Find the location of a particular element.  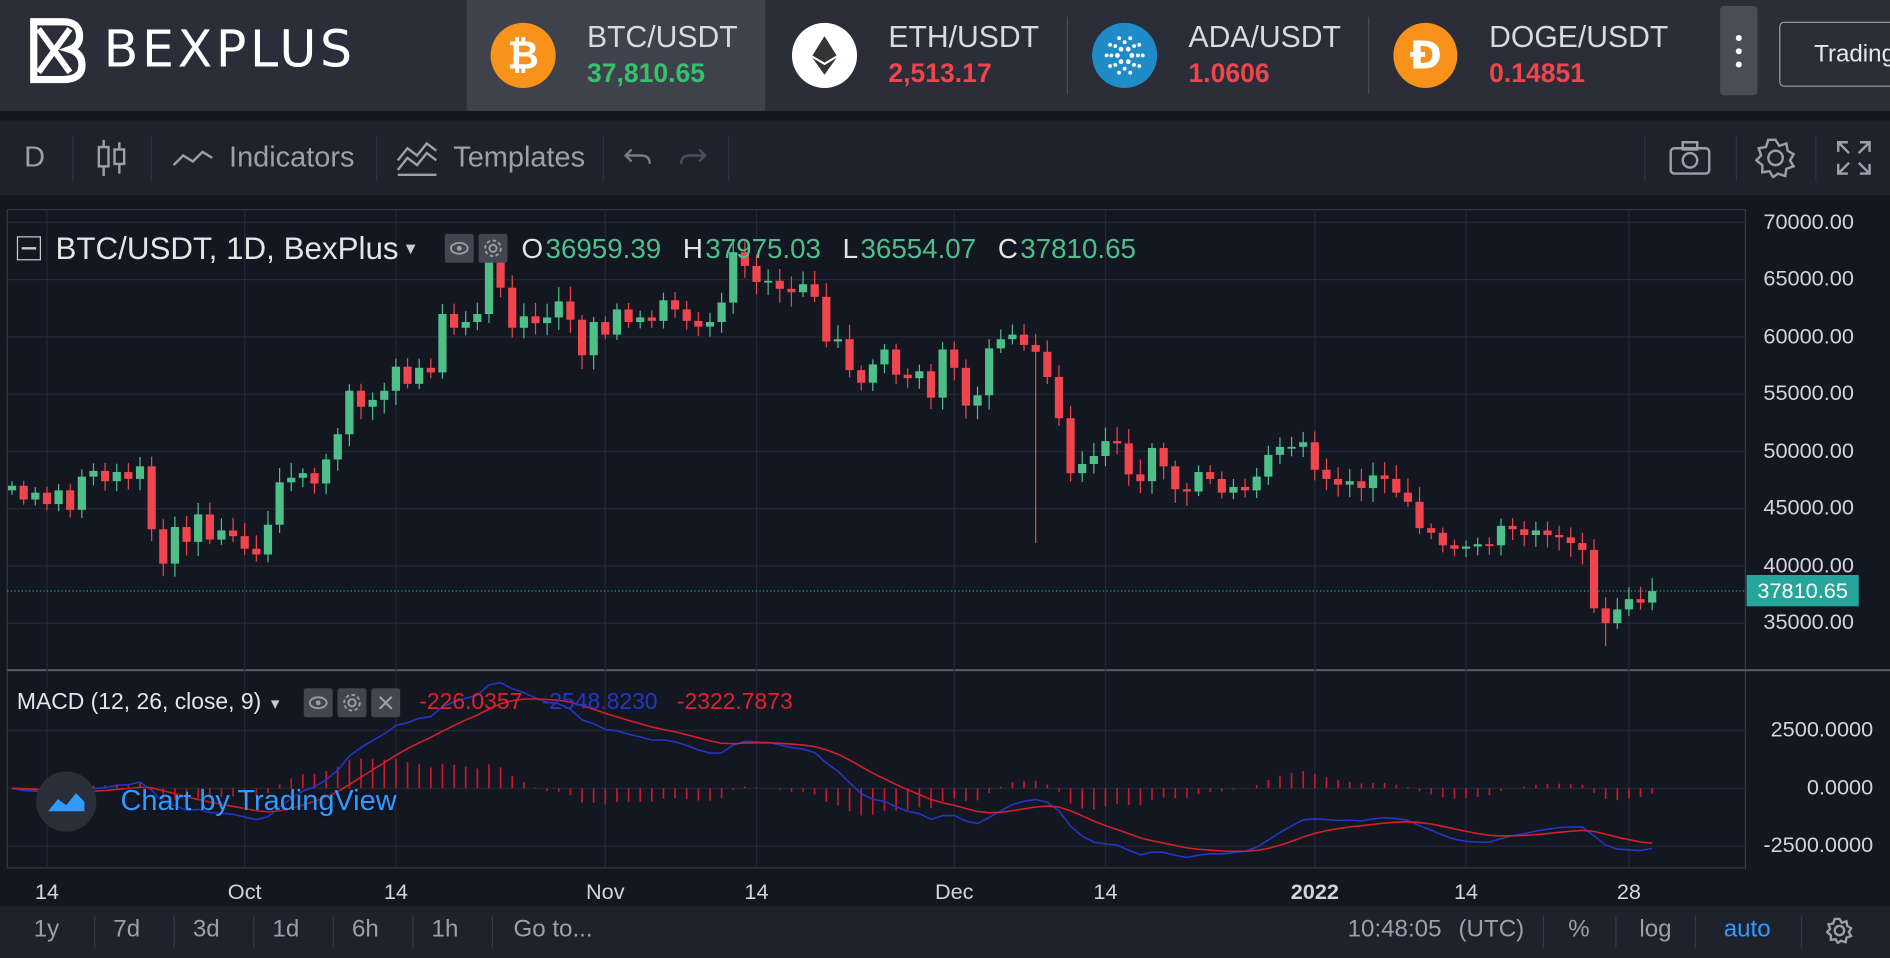

camera-icon is located at coordinates (1690, 158).